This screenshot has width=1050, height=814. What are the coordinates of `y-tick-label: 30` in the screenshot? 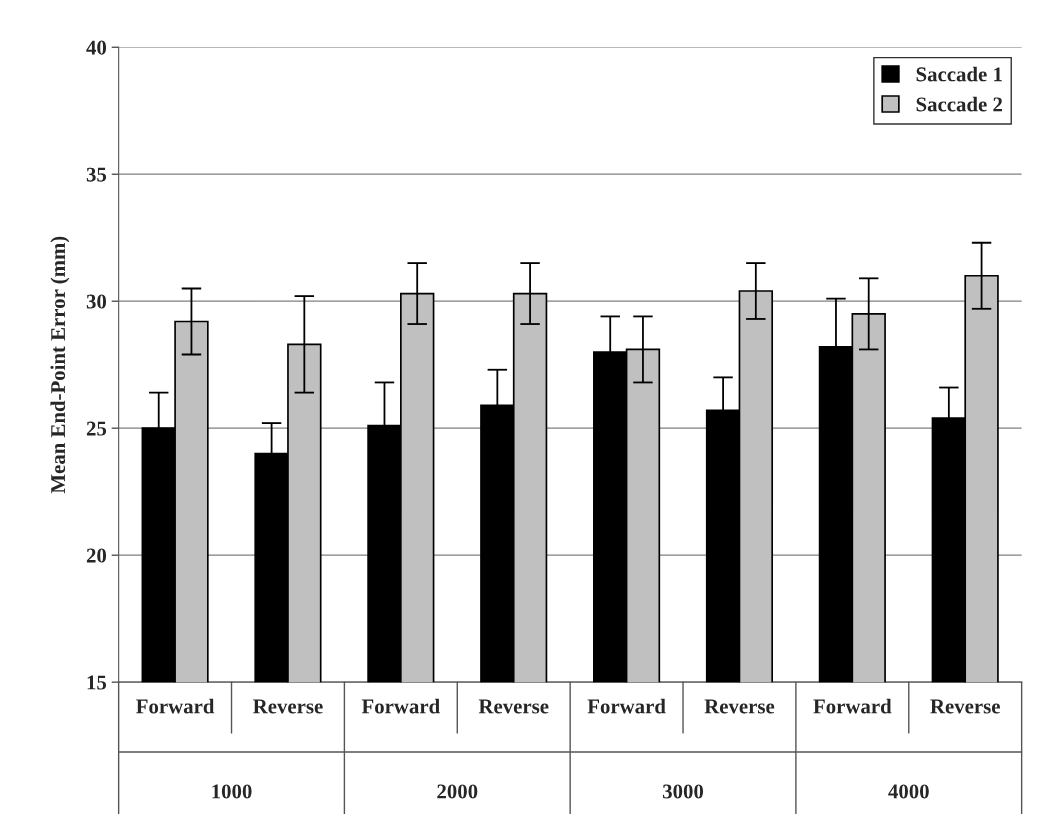 It's located at (96, 301).